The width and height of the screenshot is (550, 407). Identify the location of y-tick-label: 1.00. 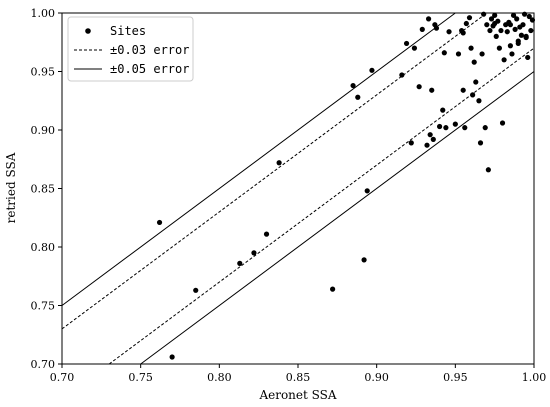
(43, 13).